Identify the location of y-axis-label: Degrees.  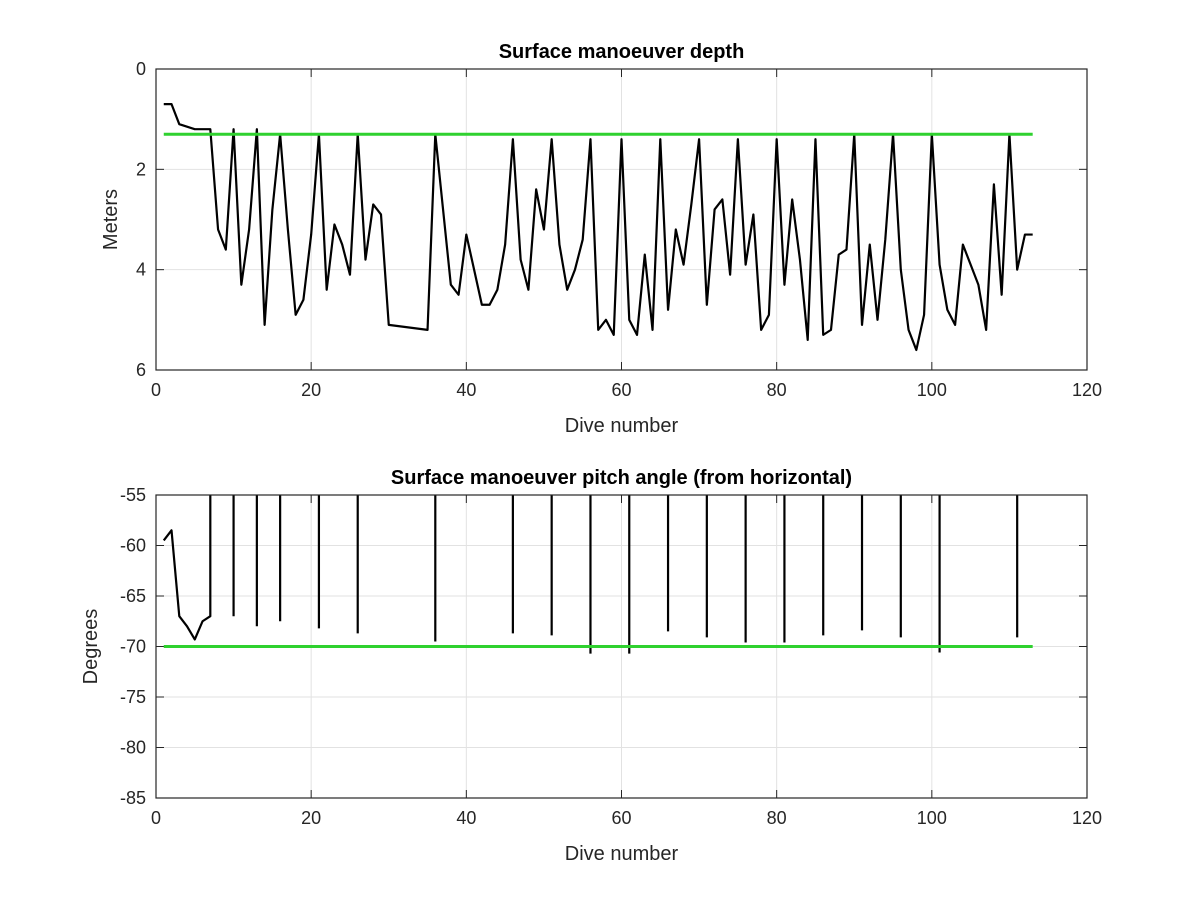
(91, 647).